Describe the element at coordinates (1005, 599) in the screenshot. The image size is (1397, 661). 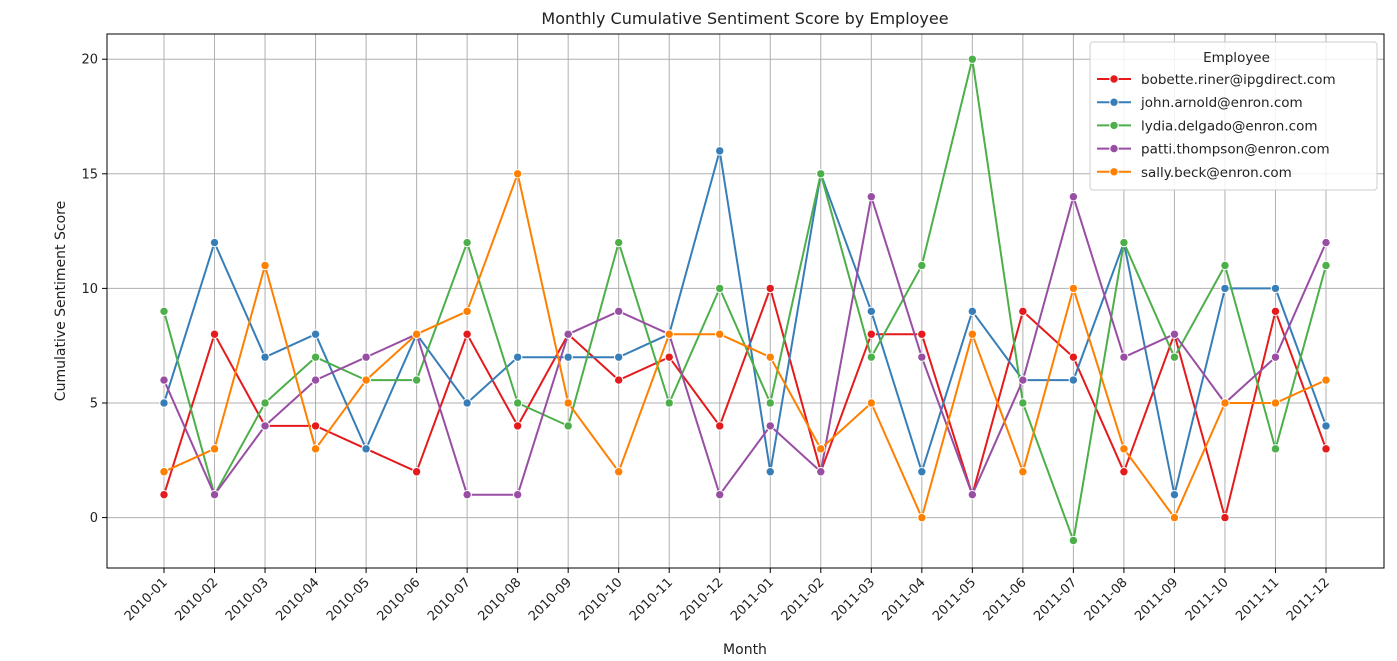
I see `x-tick-label: 2011-06` at that location.